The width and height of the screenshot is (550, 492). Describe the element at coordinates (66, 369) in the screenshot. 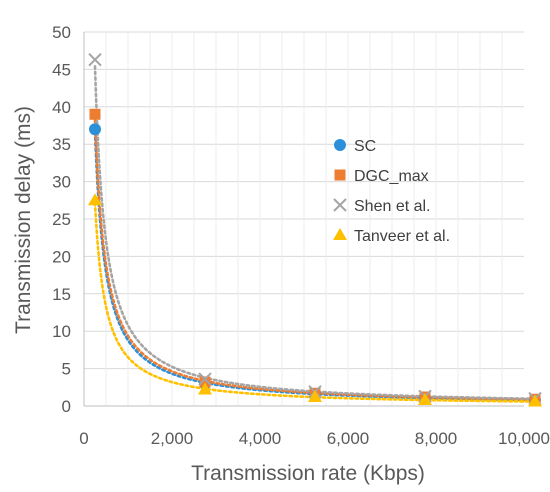

I see `y-tick-label-5: 5` at that location.